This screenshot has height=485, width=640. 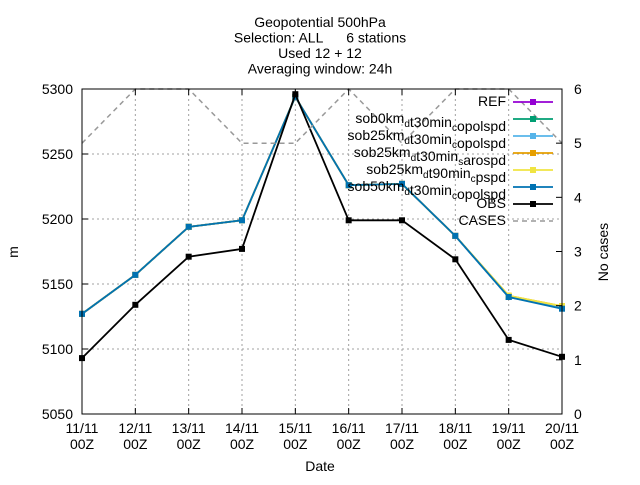 What do you see at coordinates (491, 203) in the screenshot?
I see `legend-label: OBS` at bounding box center [491, 203].